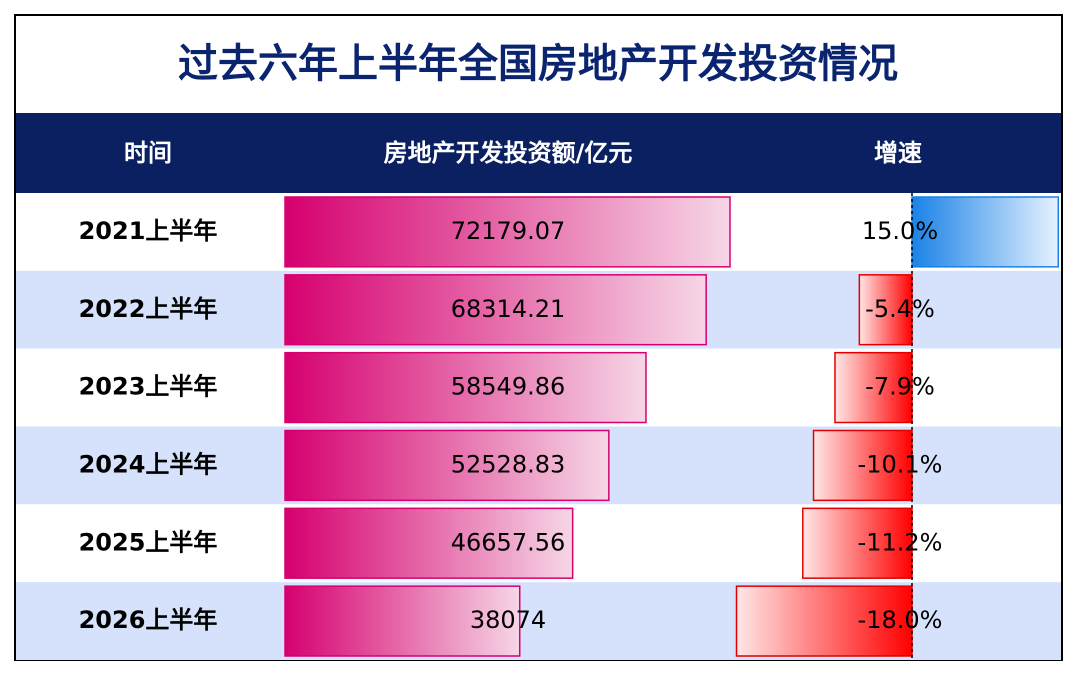 The image size is (1080, 680). I want to click on growth-value: 15.0%, so click(900, 231).